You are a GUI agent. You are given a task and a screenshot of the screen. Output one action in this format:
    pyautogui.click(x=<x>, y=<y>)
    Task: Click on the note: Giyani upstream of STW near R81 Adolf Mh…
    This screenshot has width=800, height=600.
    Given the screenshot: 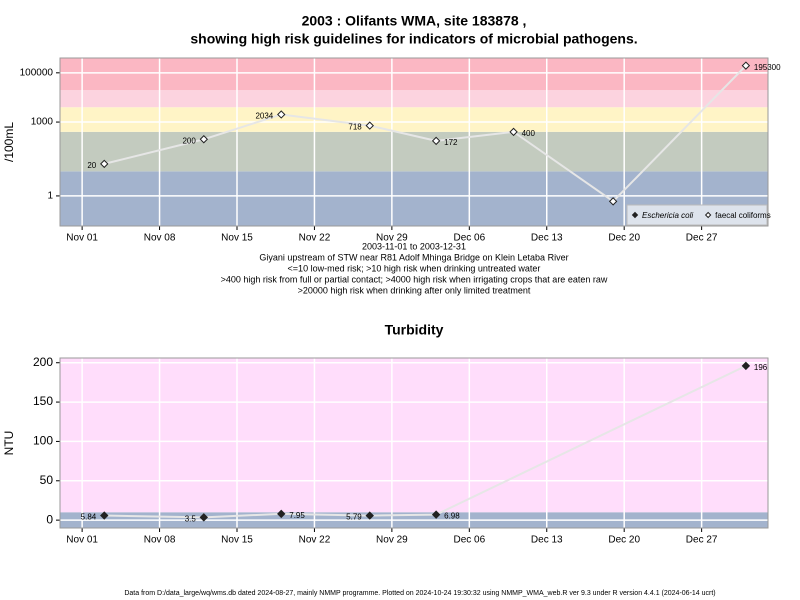 What is the action you would take?
    pyautogui.click(x=413, y=257)
    